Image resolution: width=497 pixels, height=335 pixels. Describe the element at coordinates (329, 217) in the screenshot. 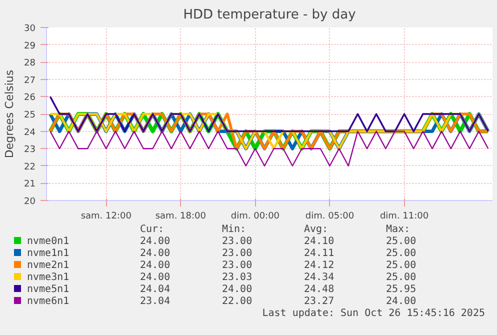

I see `x-tick-label: dim. 05:00` at that location.